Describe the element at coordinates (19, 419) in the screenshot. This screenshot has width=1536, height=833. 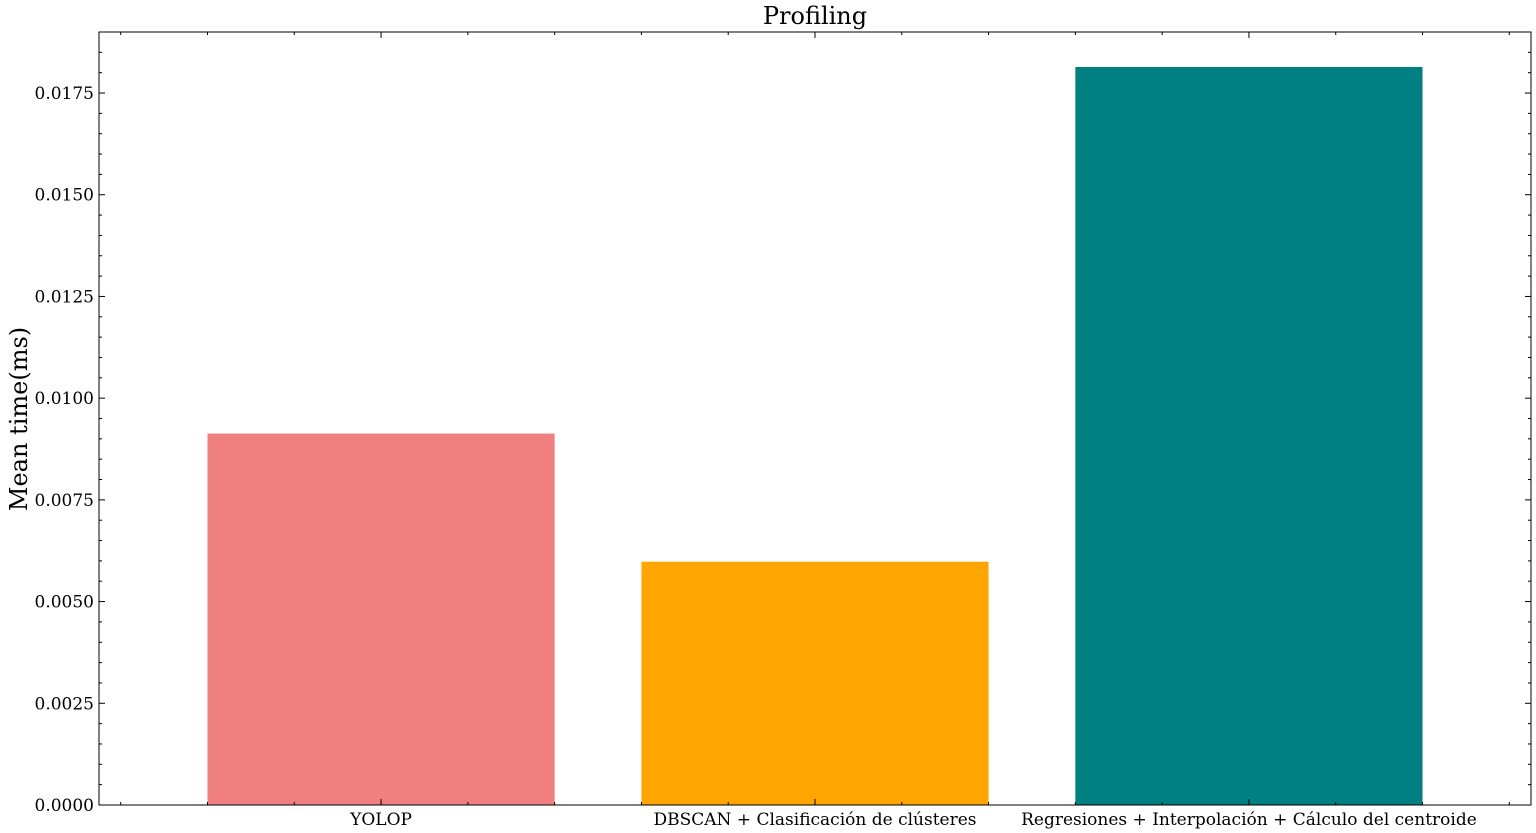
I see `y-axis-label: Mean time(ms)` at that location.